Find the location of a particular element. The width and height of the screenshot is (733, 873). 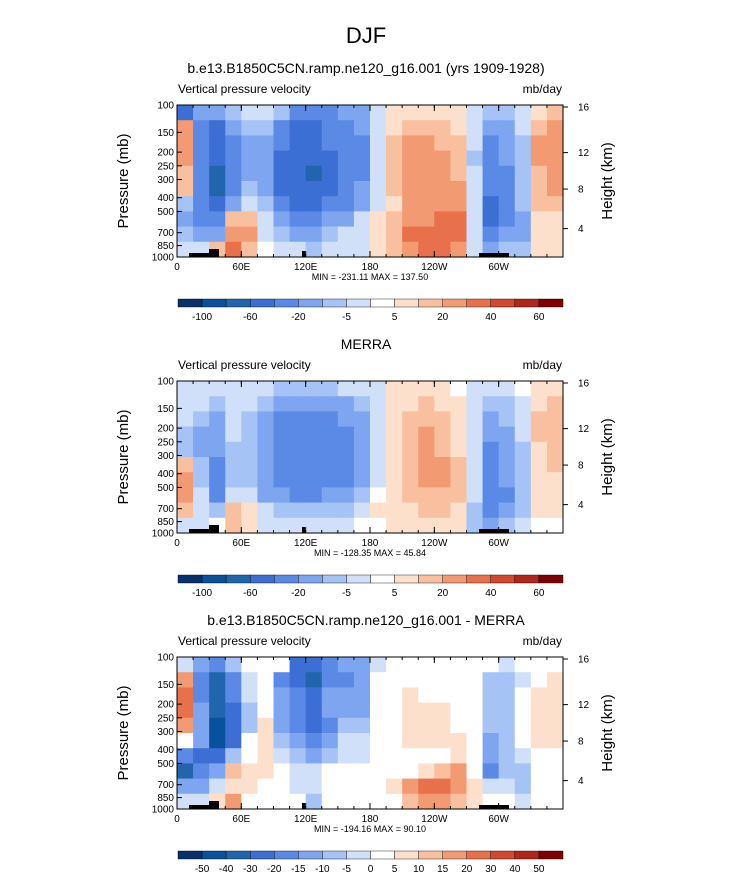

y2-tick-label: 8 is located at coordinates (581, 466).